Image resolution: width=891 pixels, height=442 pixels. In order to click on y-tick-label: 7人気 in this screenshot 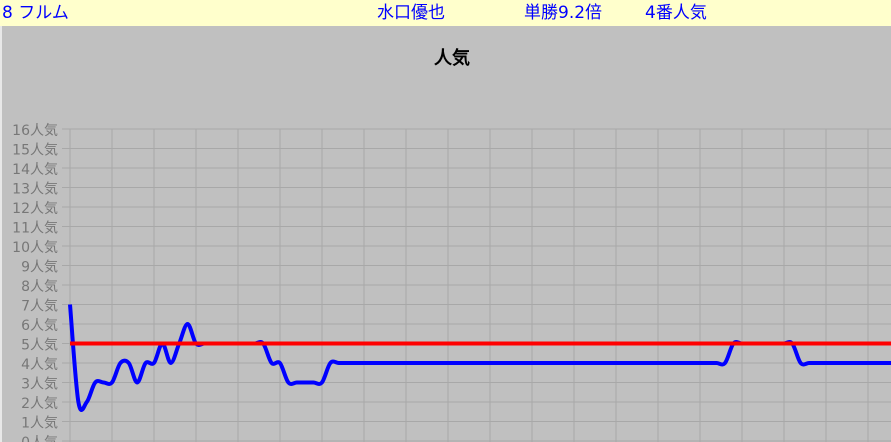, I will do `click(39, 307)`.